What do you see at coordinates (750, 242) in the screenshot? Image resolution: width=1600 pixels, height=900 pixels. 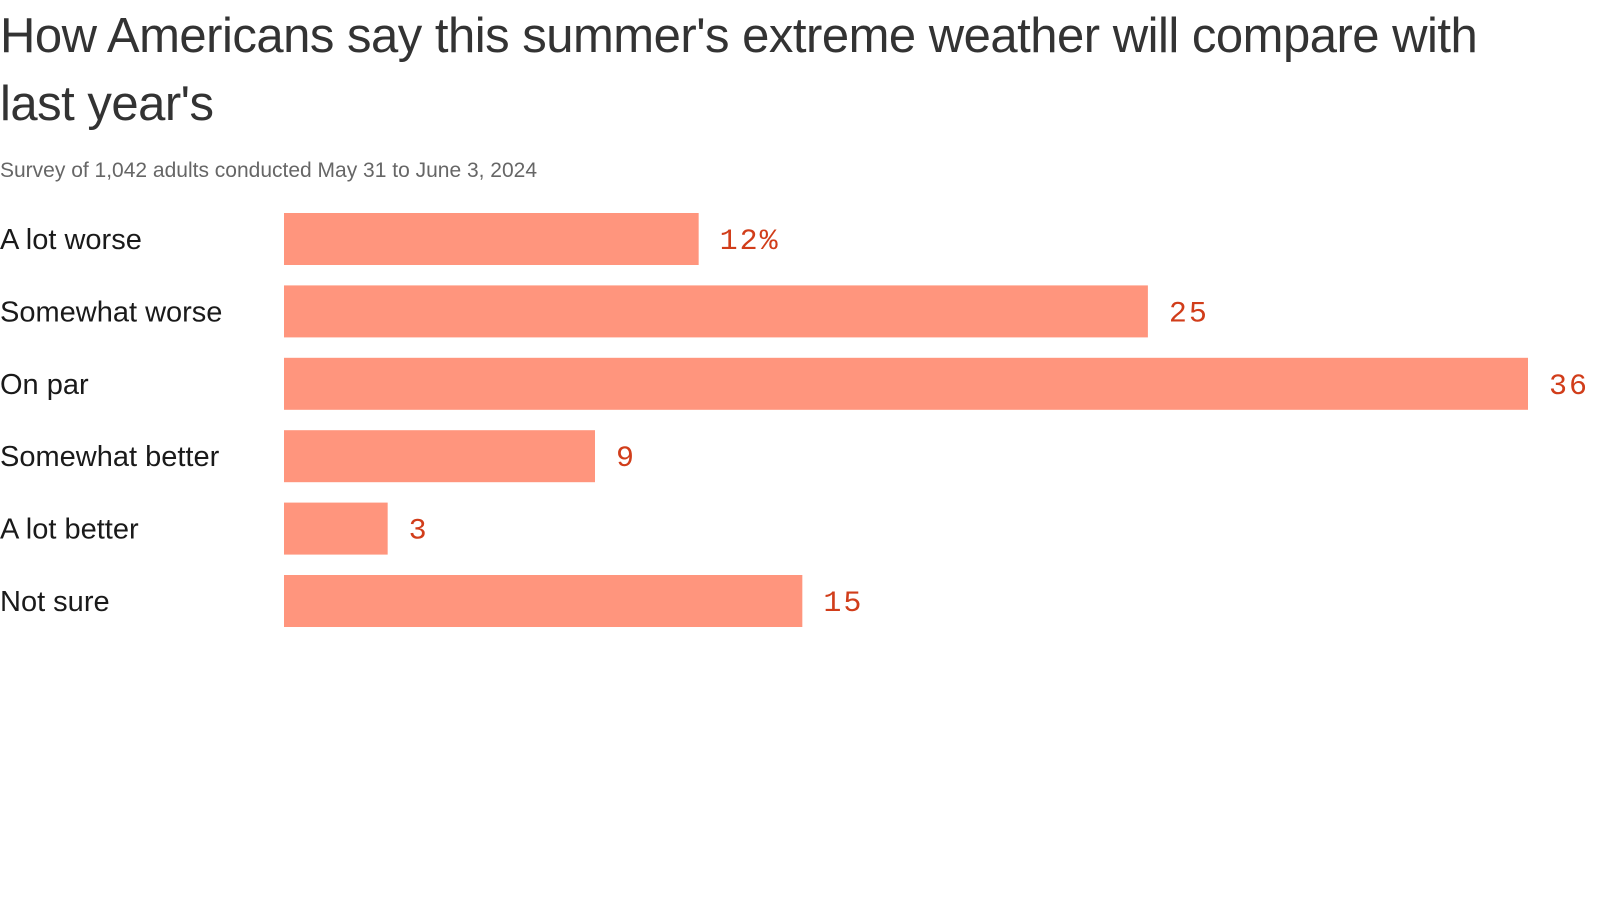 I see `value-label: 12%` at bounding box center [750, 242].